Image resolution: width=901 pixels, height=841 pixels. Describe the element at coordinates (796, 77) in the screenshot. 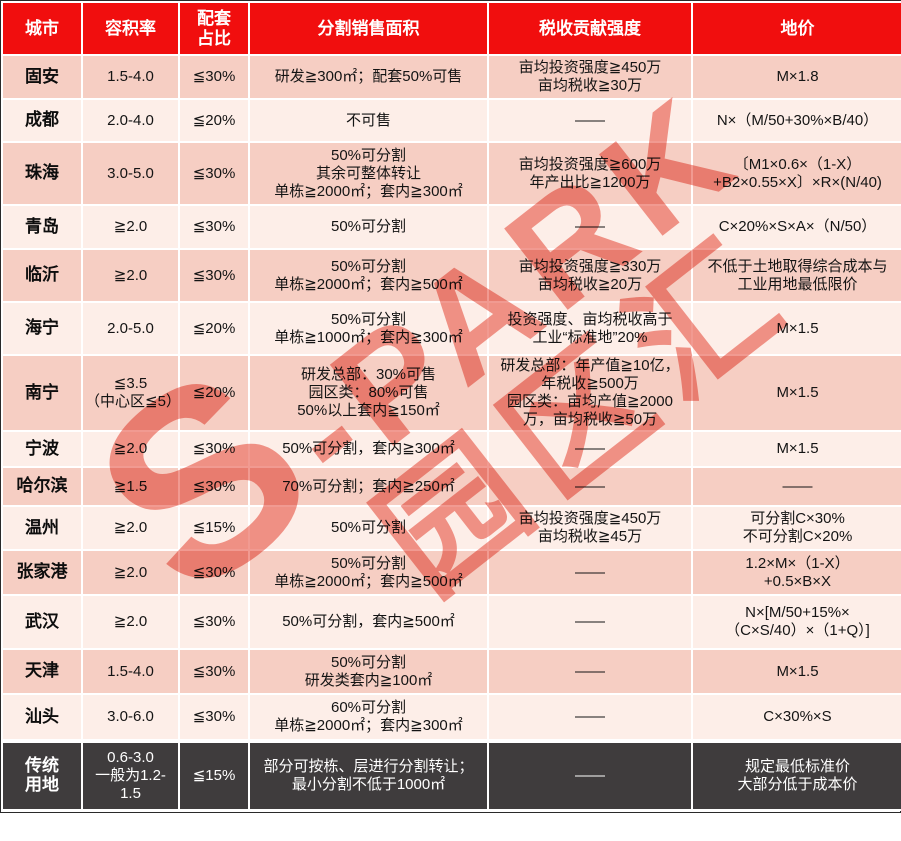

I see `cell-land-price: M×1.8` at that location.